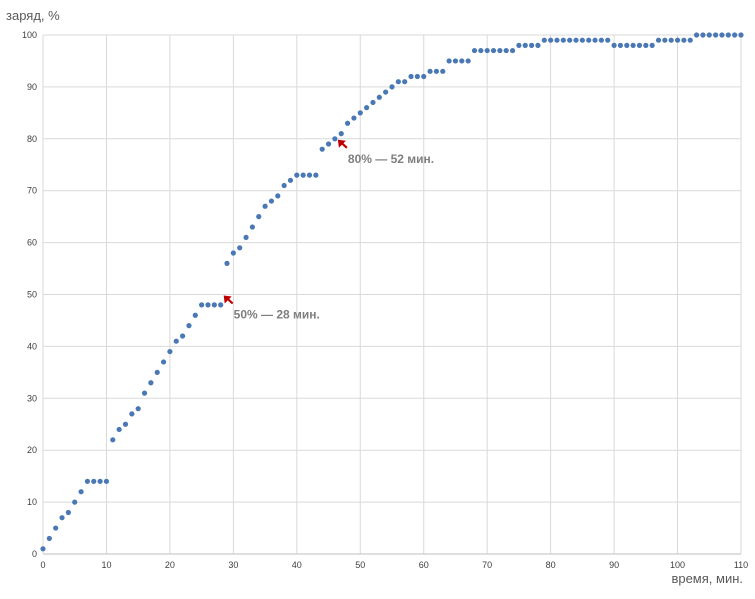  What do you see at coordinates (32, 398) in the screenshot?
I see `y-tick-label: 30` at bounding box center [32, 398].